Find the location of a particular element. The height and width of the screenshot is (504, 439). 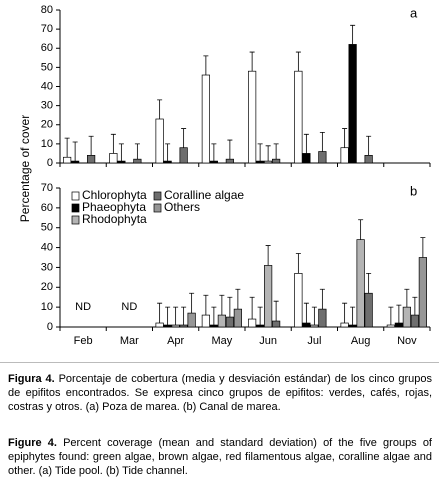

y-tick-label: 80 is located at coordinates (47, 10).